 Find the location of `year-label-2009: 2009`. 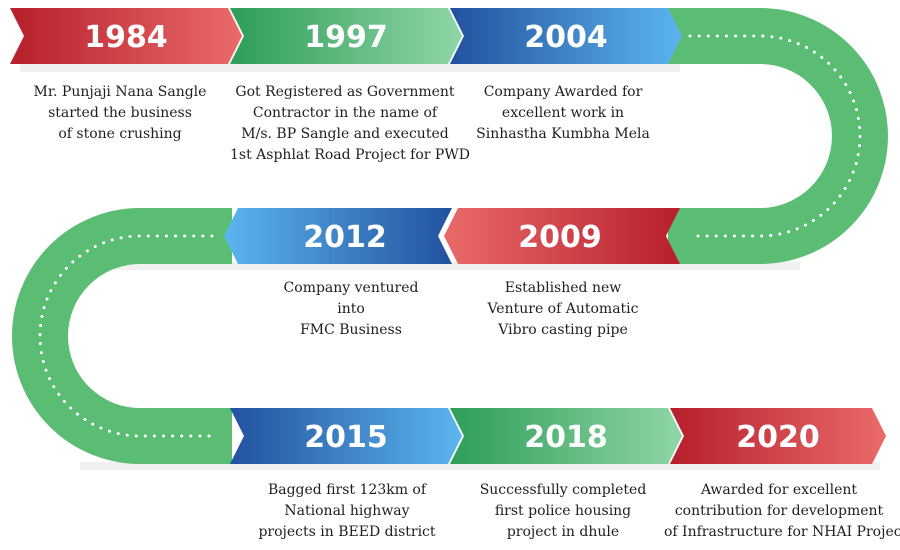

year-label-2009: 2009 is located at coordinates (560, 237).